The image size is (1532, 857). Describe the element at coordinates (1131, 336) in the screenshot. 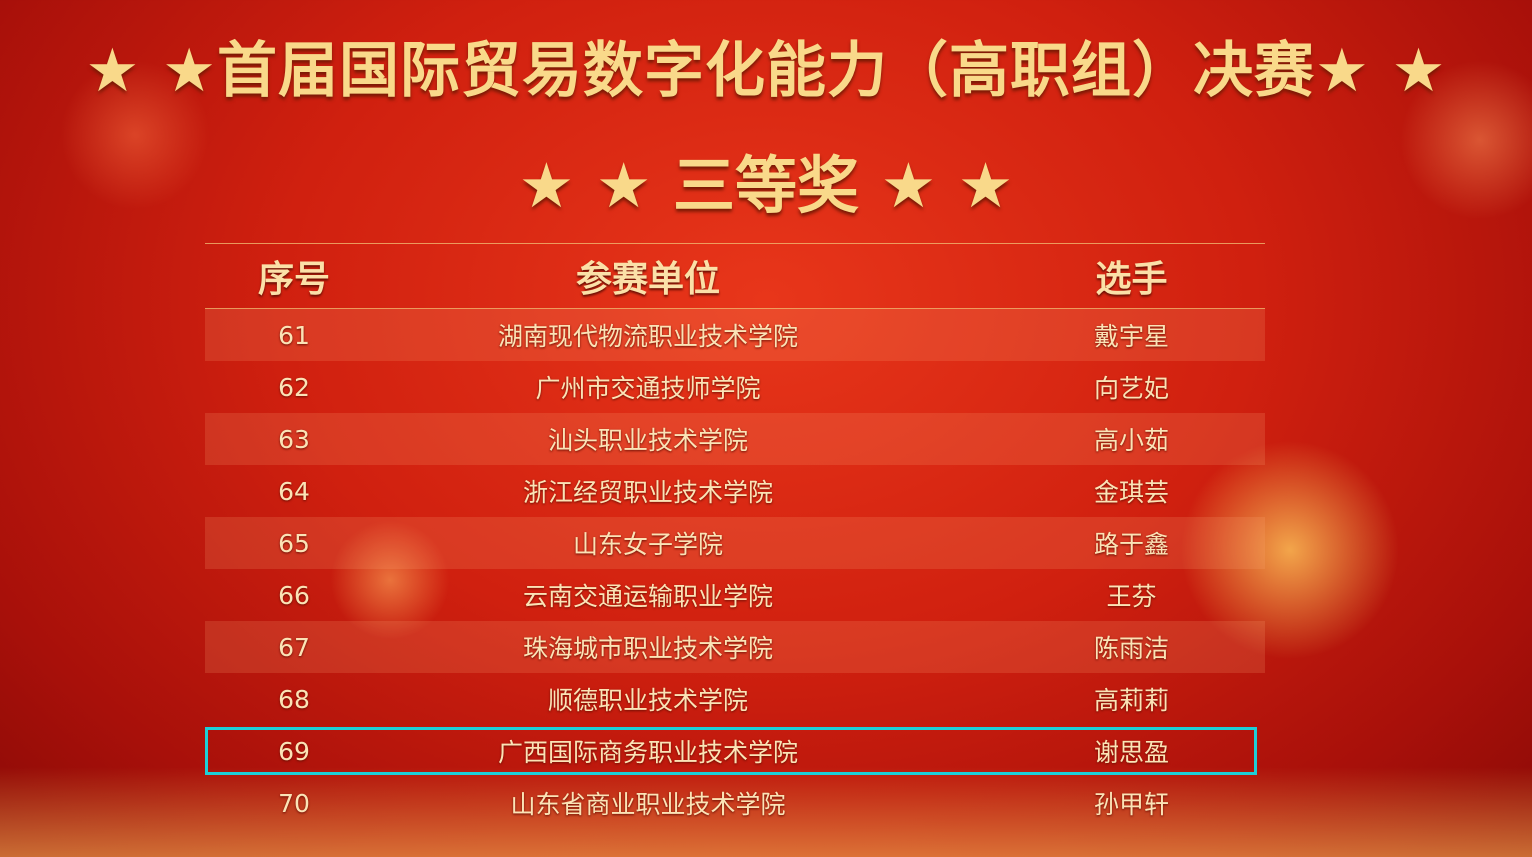

I see `row-player: 戴宇星` at that location.